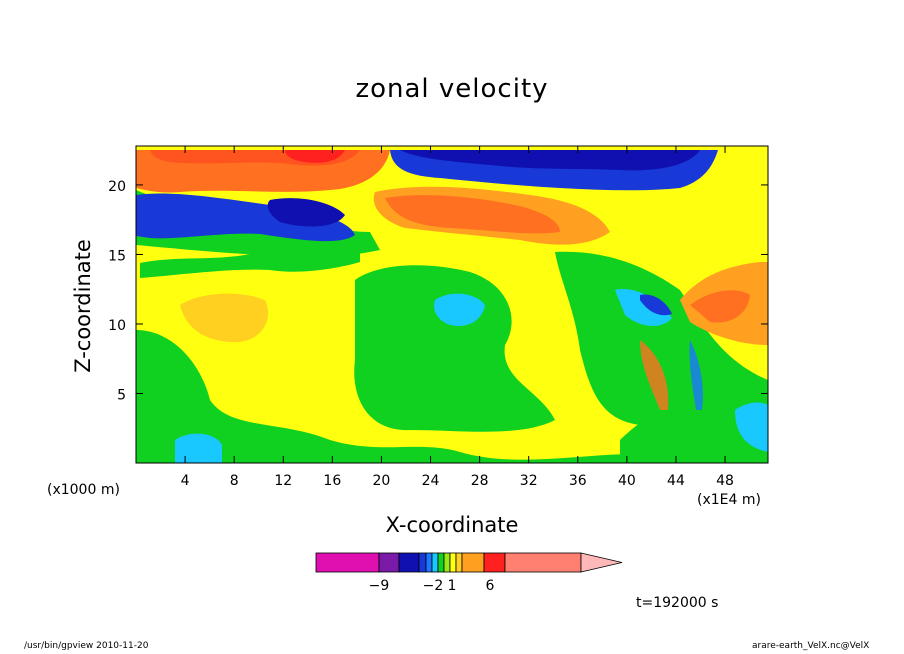 This screenshot has height=654, width=904. What do you see at coordinates (382, 481) in the screenshot?
I see `x-tick-label: 20` at bounding box center [382, 481].